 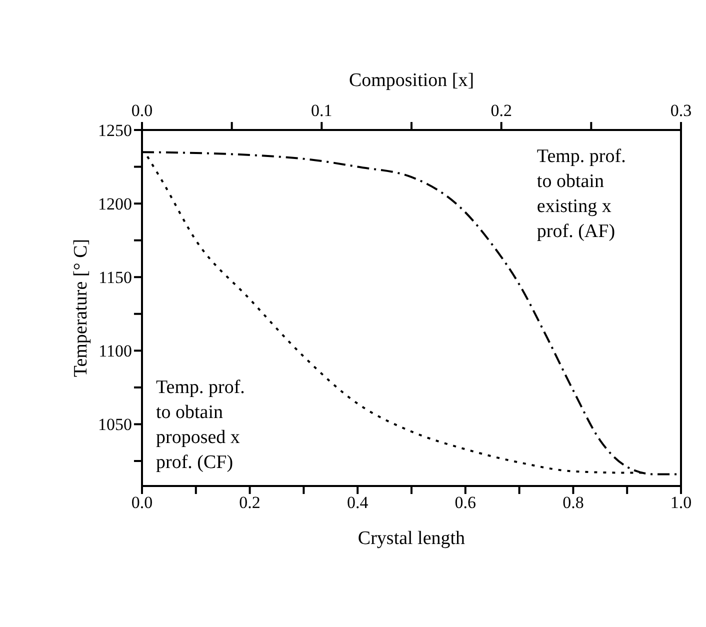 What do you see at coordinates (142, 110) in the screenshot?
I see `x2-tick-label: 0.0` at bounding box center [142, 110].